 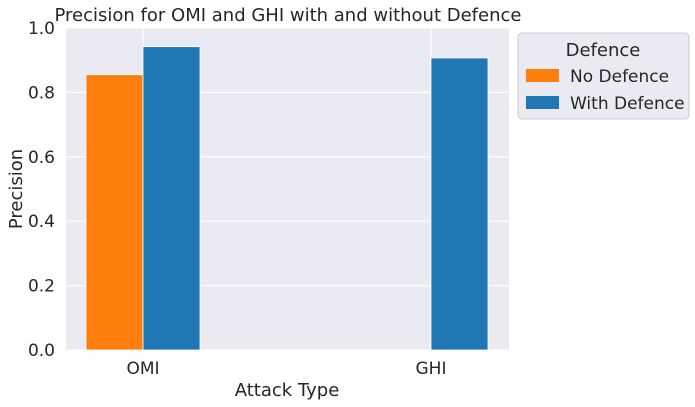 What do you see at coordinates (41, 222) in the screenshot?
I see `y-tick-label: 0.4` at bounding box center [41, 222].